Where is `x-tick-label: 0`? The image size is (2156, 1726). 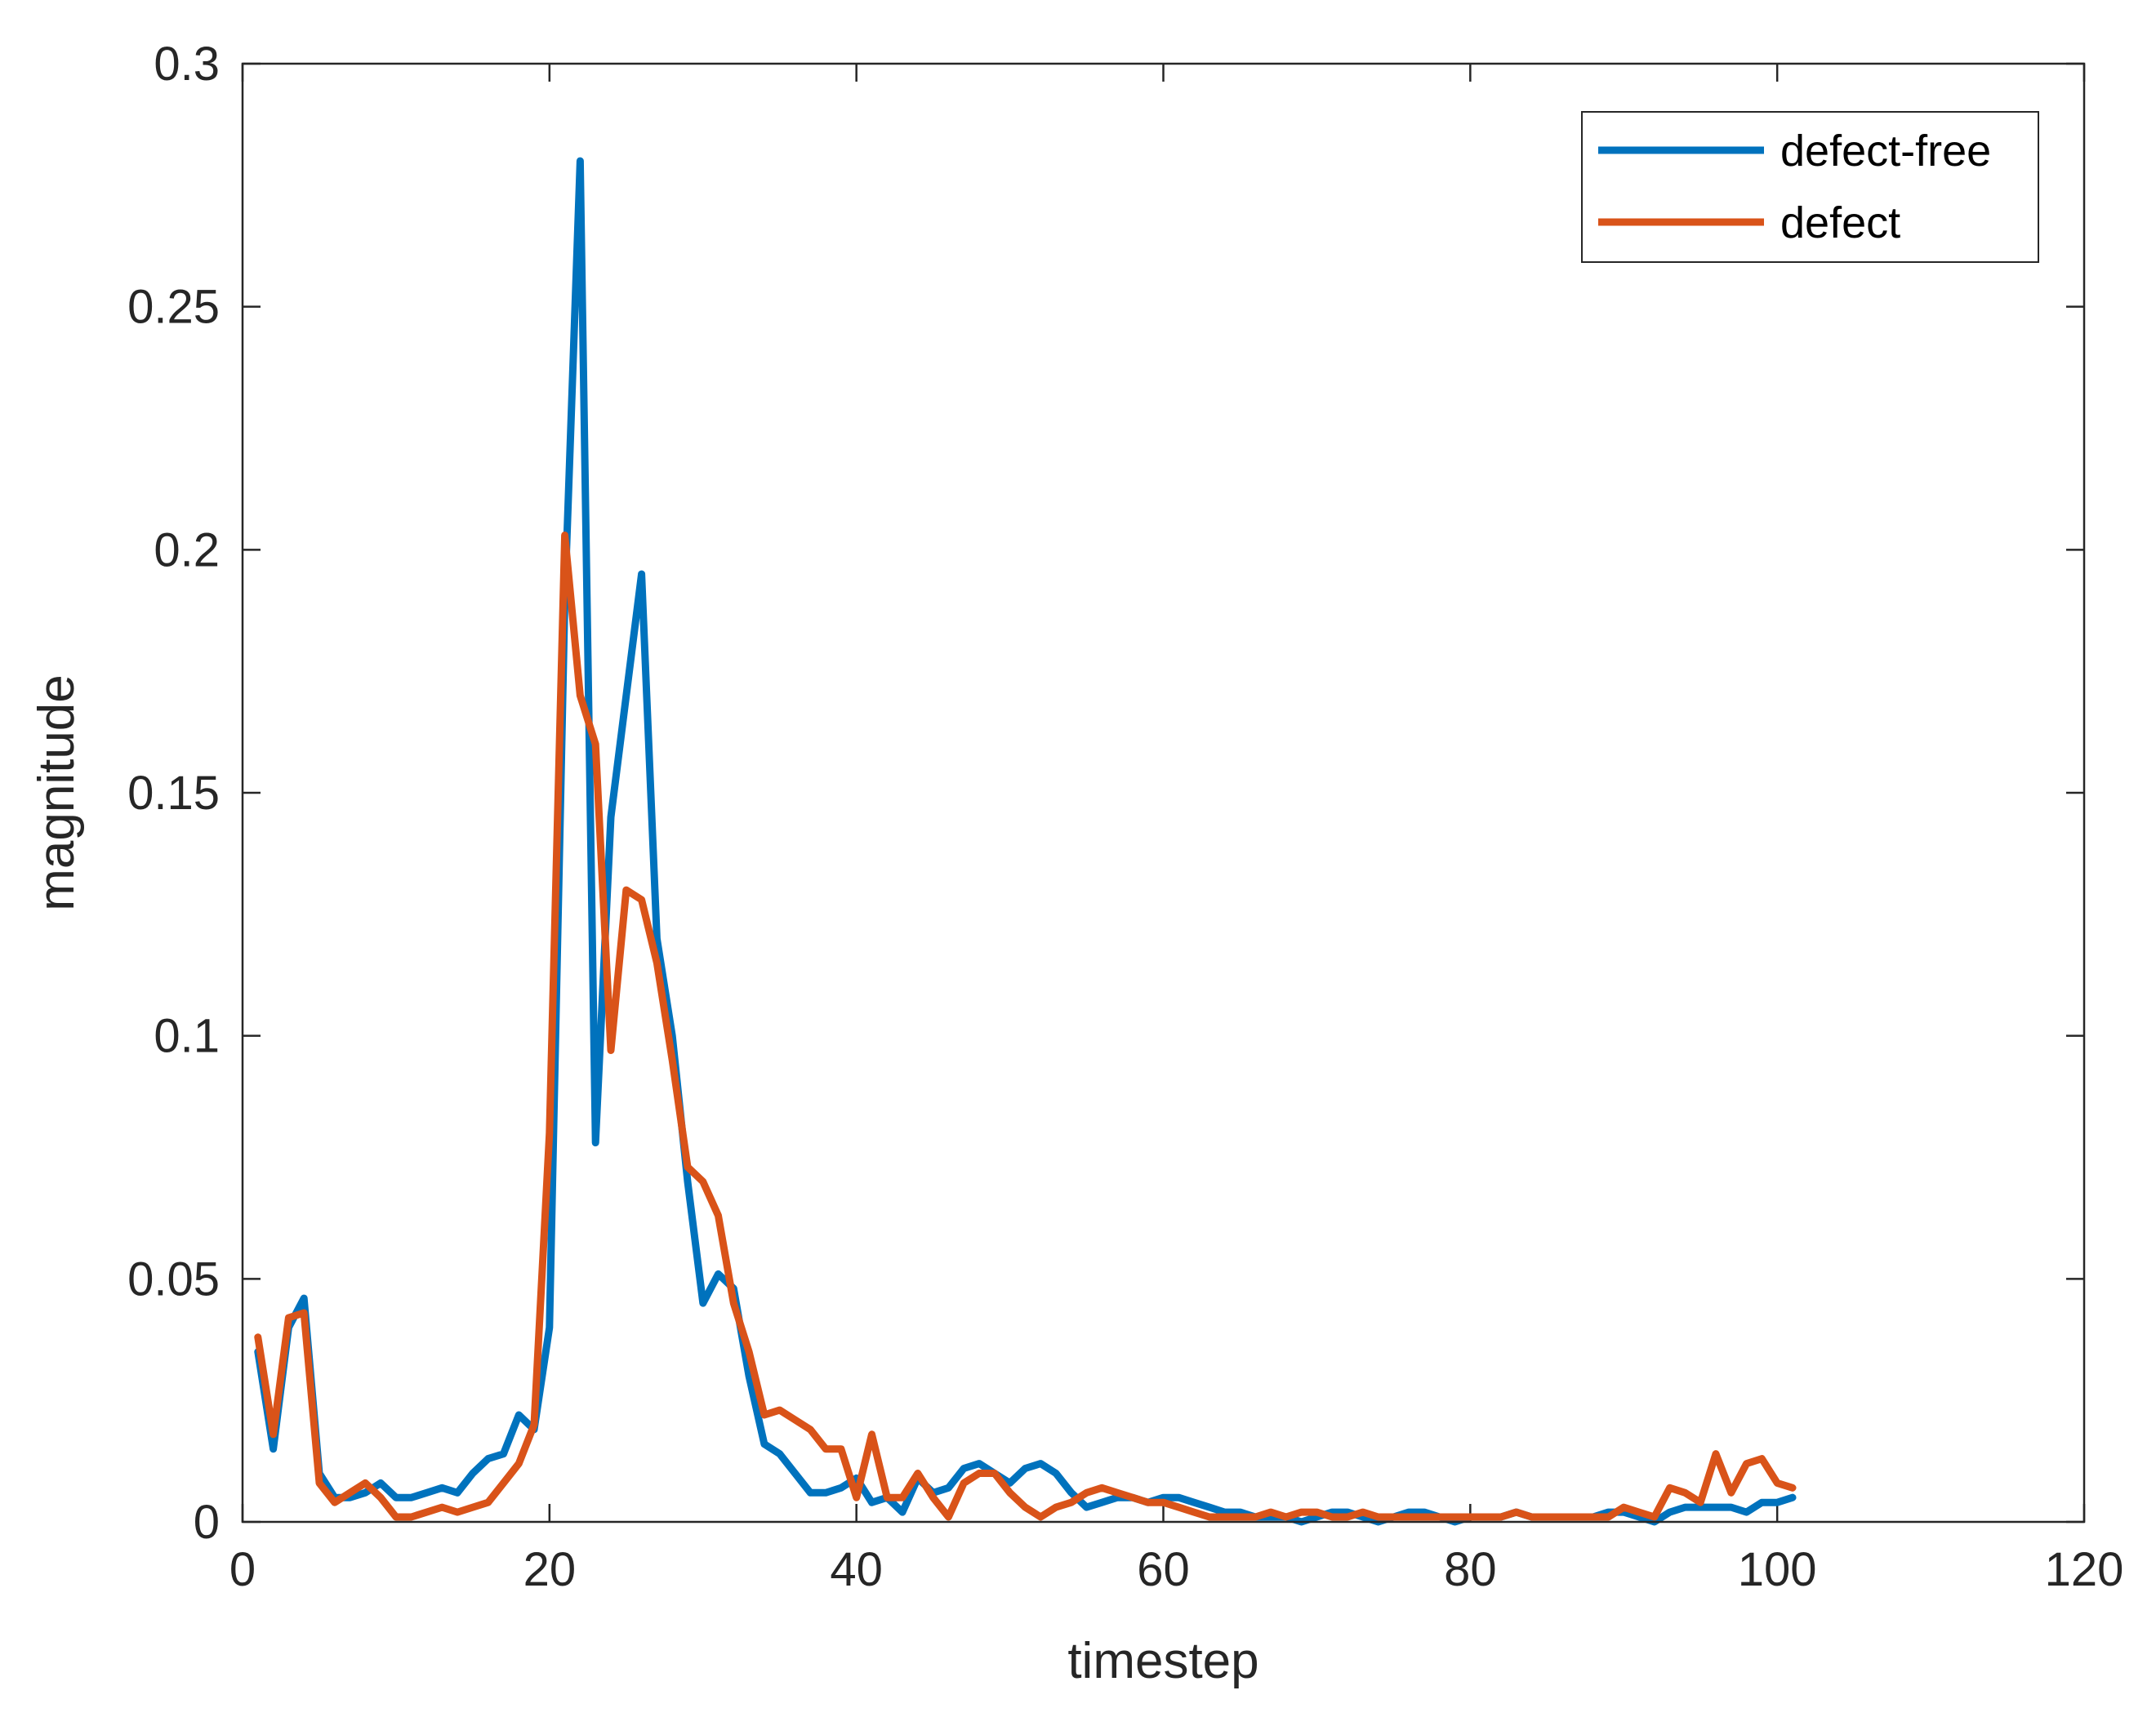
x-tick-label: 0 is located at coordinates (242, 1569).